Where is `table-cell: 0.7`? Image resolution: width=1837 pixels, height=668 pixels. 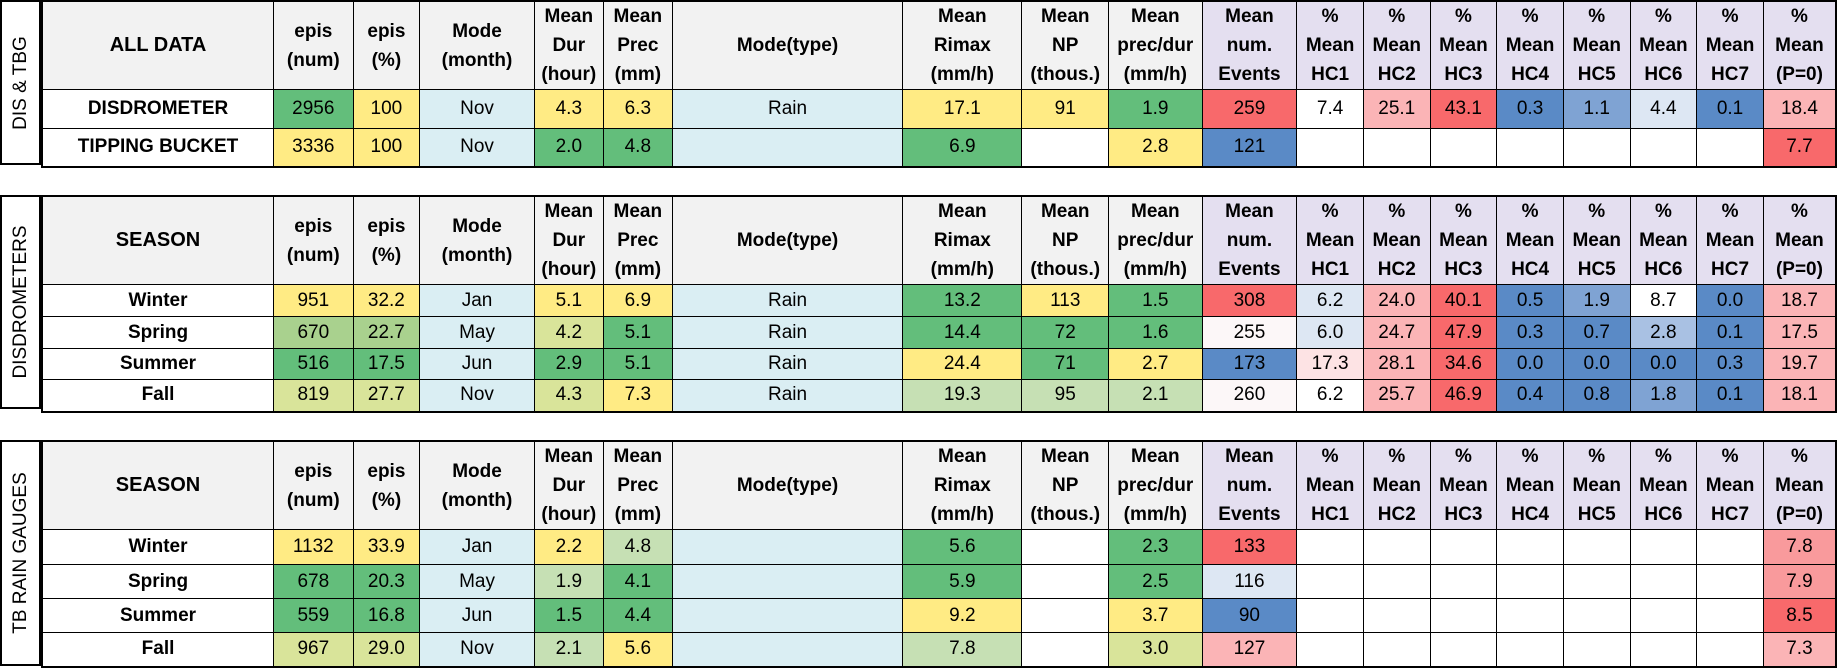
table-cell: 0.7 is located at coordinates (1596, 332).